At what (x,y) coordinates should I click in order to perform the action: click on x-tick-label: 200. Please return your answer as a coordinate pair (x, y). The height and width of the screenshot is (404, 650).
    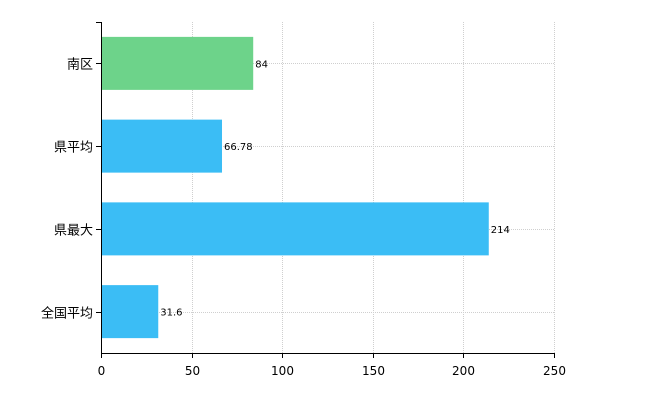
    Looking at the image, I should click on (463, 371).